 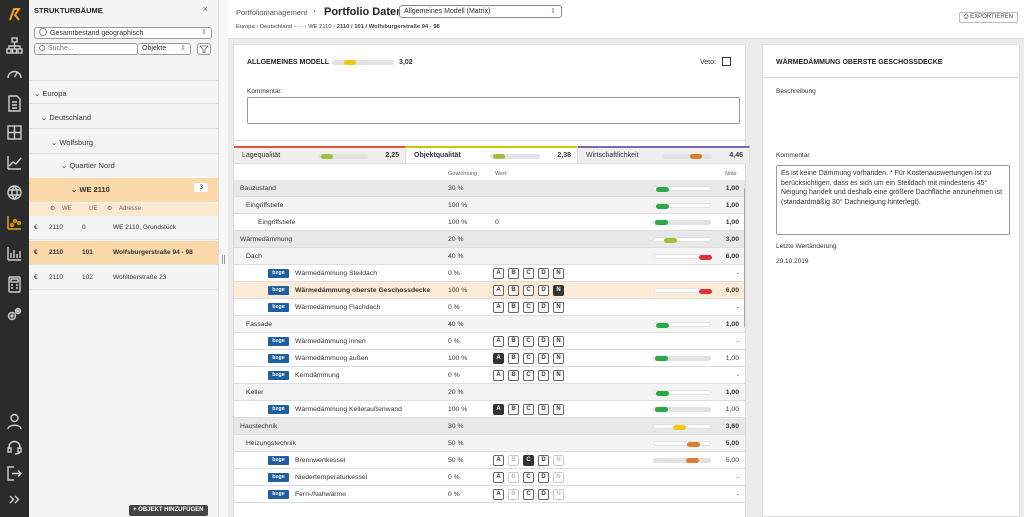 What do you see at coordinates (489, 188) in the screenshot?
I see `grid-row: Bauzustand 30 % 1,00` at bounding box center [489, 188].